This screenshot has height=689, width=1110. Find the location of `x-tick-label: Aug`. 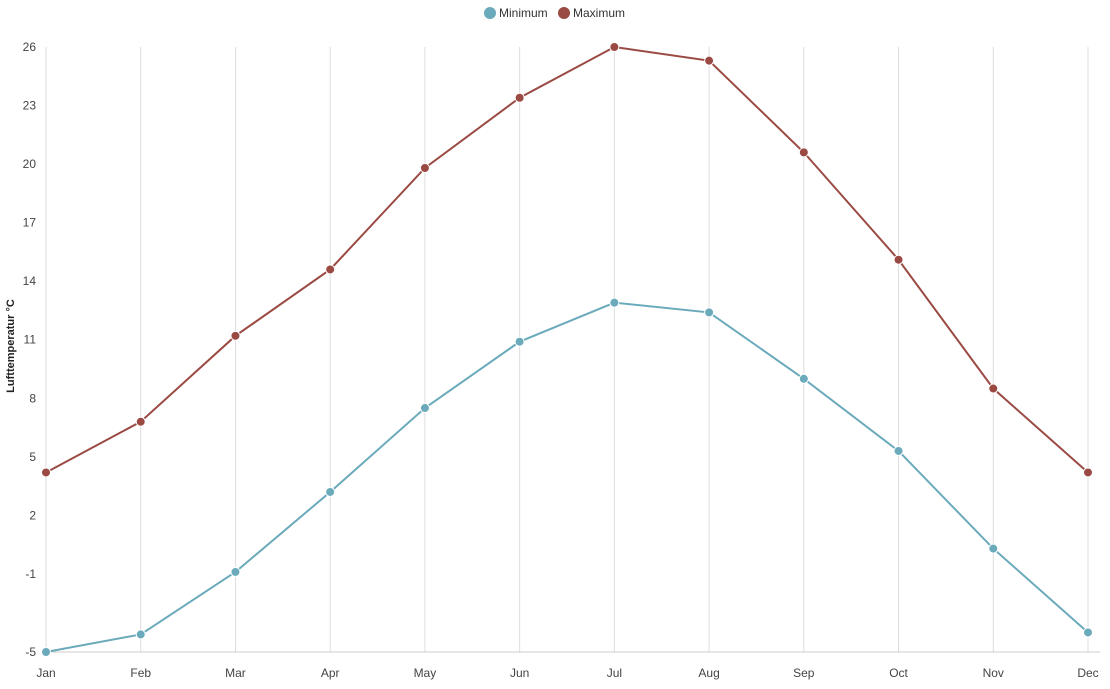

x-tick-label: Aug is located at coordinates (708, 673).